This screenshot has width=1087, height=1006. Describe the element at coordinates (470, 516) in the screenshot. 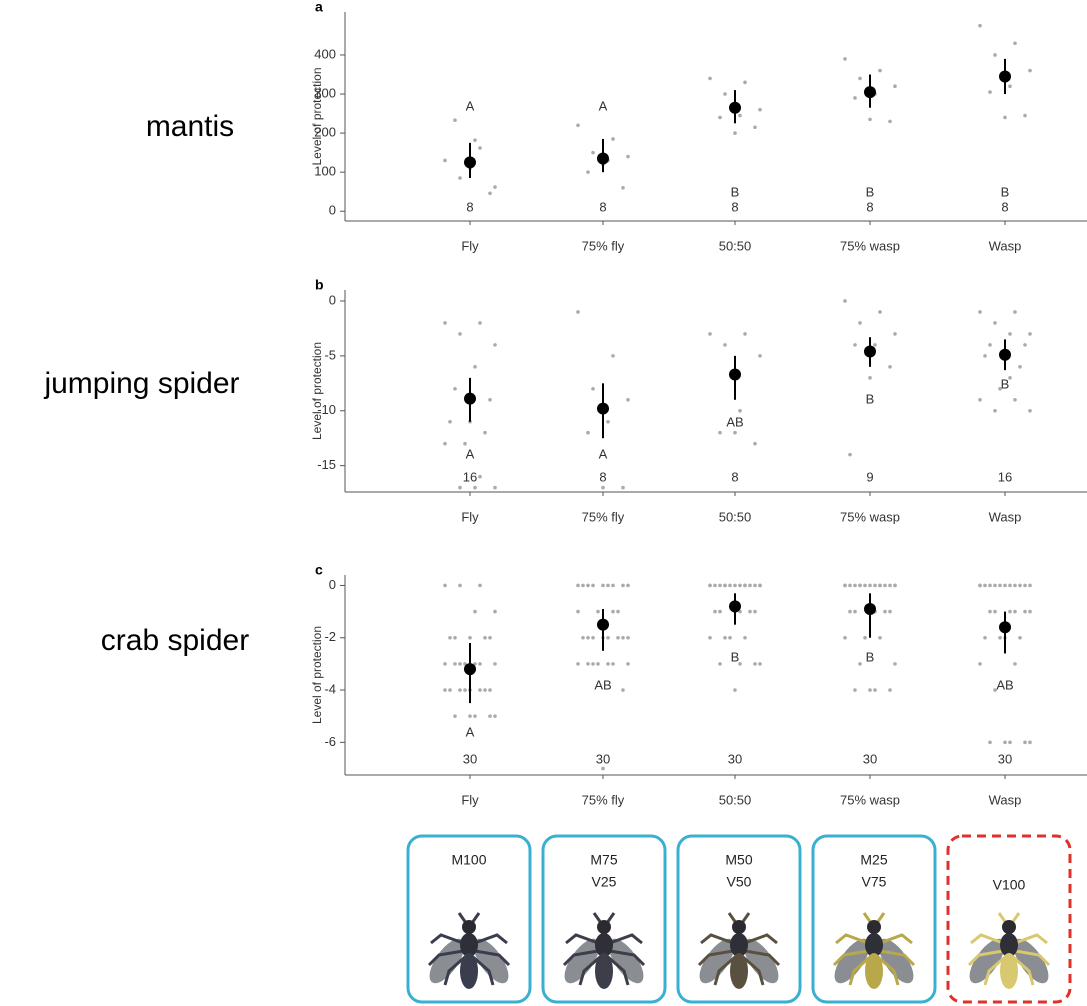

I see `x-tick-label: Fly` at that location.